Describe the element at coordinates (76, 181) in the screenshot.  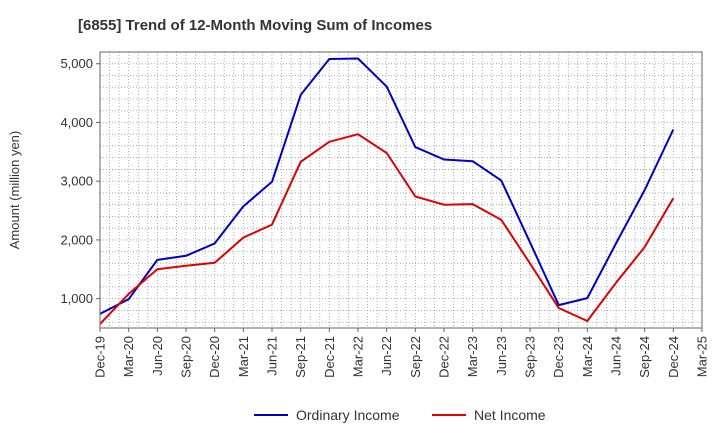
I see `y-tick-label: 3,000` at that location.